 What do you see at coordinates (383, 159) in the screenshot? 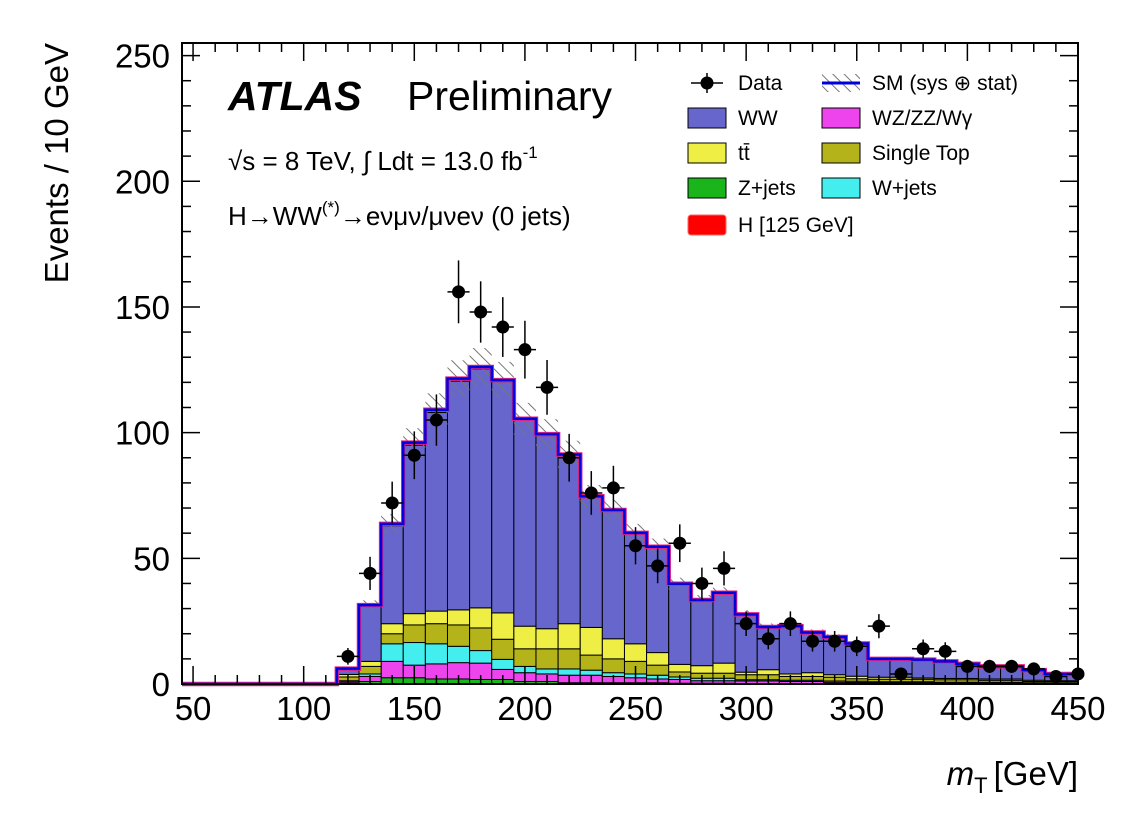
I see `energy-lumi-label: √s = 8 TeV, ∫ Ldt = 13.0 fb-1` at bounding box center [383, 159].